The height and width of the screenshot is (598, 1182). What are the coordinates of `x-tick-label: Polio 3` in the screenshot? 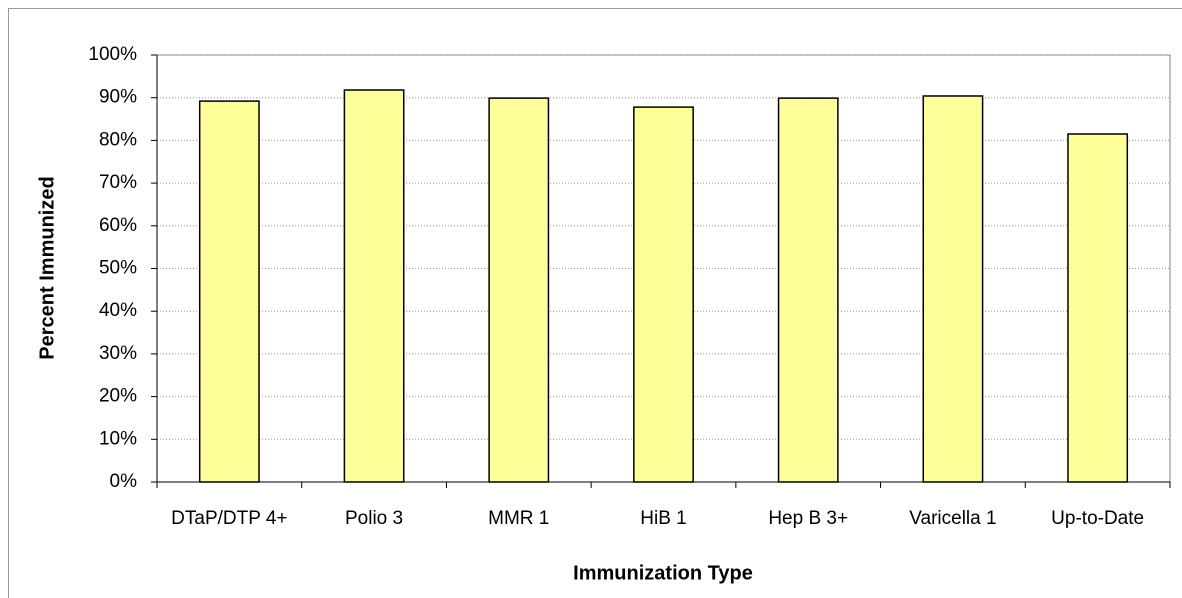 It's located at (374, 518).